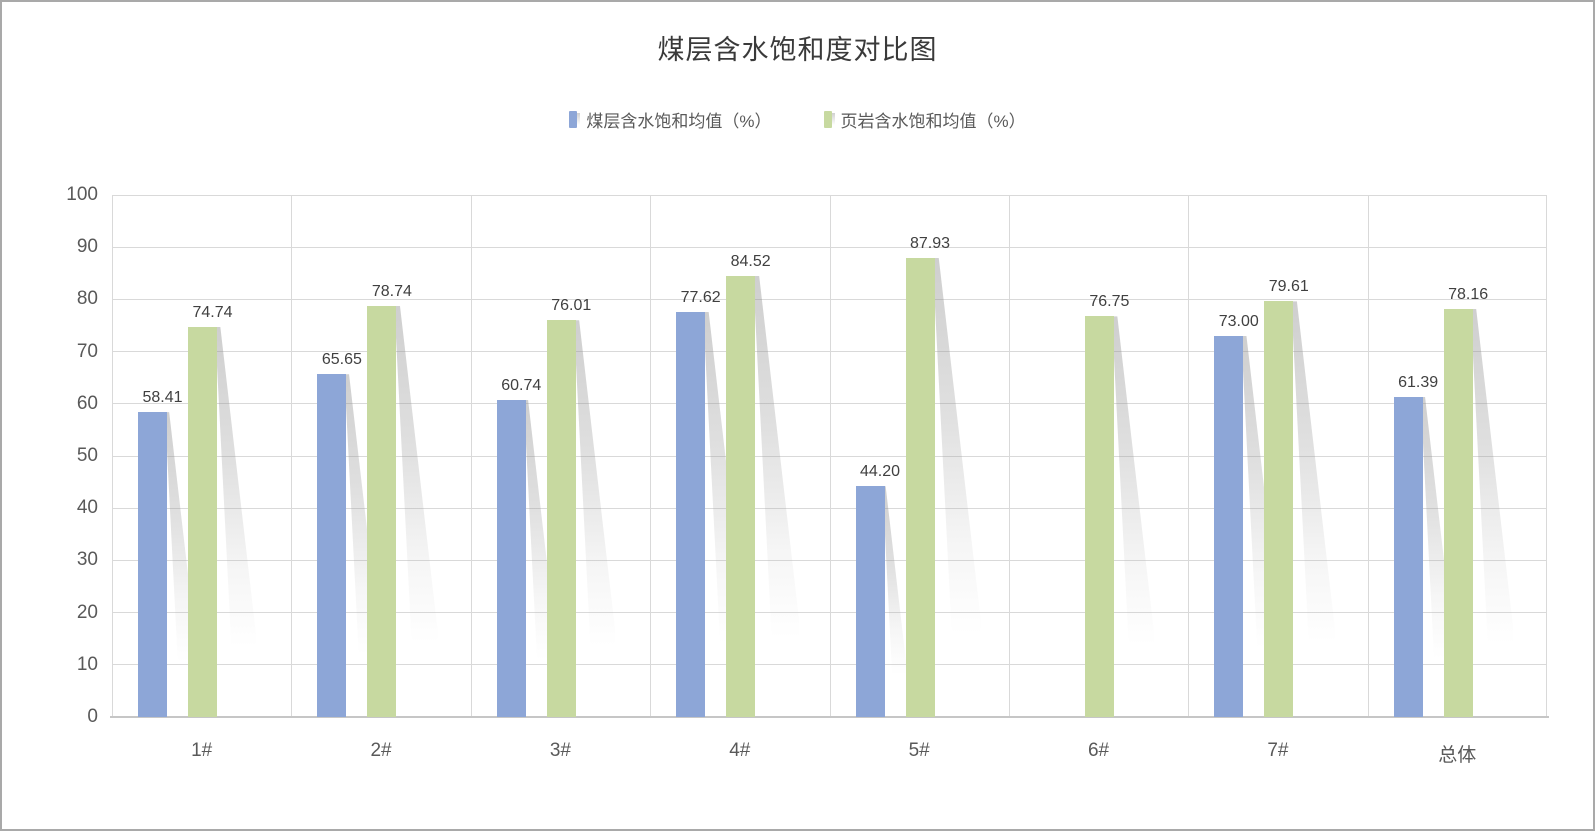 The height and width of the screenshot is (831, 1595). What do you see at coordinates (202, 750) in the screenshot?
I see `x-tick-label-1#: 1#` at bounding box center [202, 750].